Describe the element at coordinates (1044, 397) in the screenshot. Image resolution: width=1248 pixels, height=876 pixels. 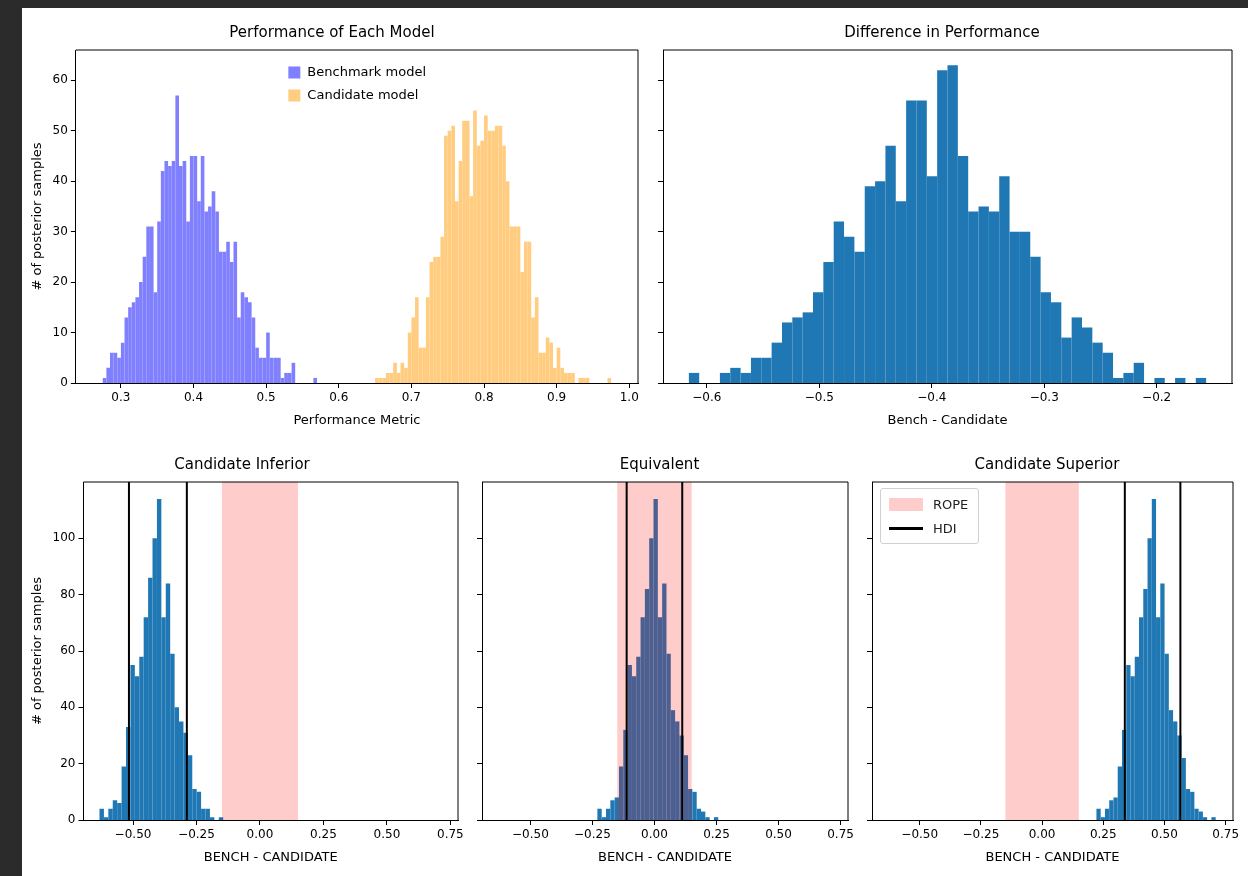
I see `x-tick-label: −0.3` at that location.